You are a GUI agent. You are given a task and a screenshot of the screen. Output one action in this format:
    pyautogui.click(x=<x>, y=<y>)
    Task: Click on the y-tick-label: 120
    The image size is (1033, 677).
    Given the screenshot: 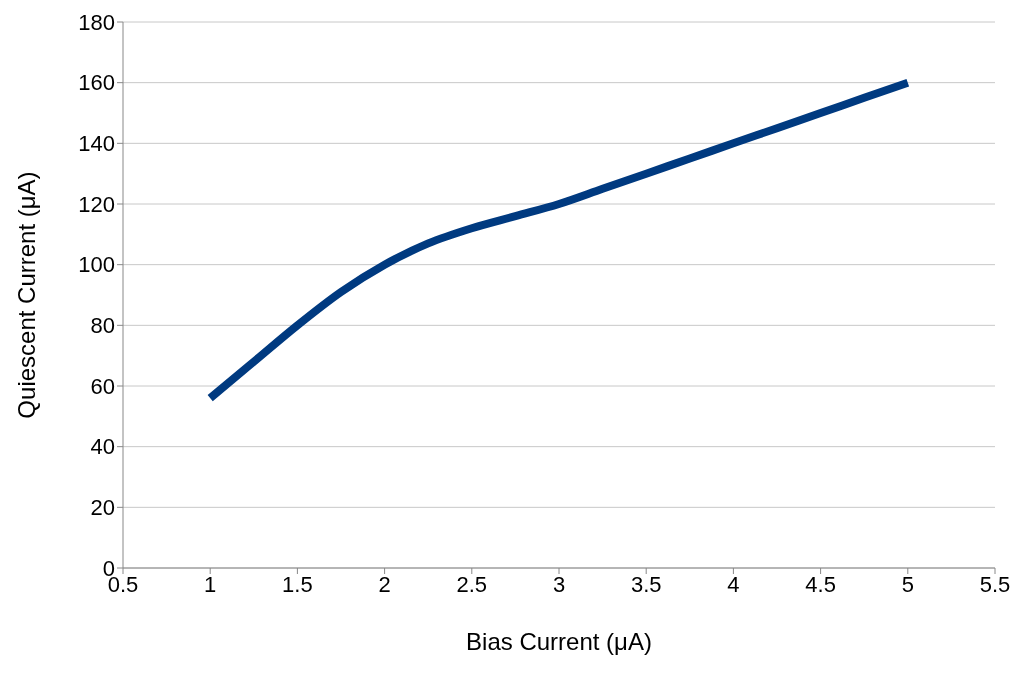 What is the action you would take?
    pyautogui.click(x=96, y=204)
    